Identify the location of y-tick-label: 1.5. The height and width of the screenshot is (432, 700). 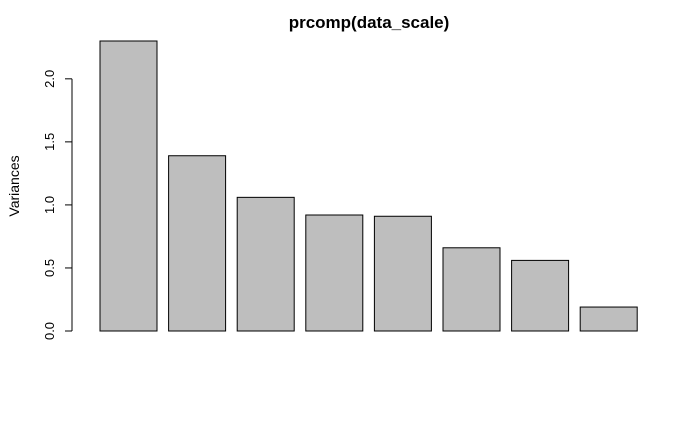
(49, 142).